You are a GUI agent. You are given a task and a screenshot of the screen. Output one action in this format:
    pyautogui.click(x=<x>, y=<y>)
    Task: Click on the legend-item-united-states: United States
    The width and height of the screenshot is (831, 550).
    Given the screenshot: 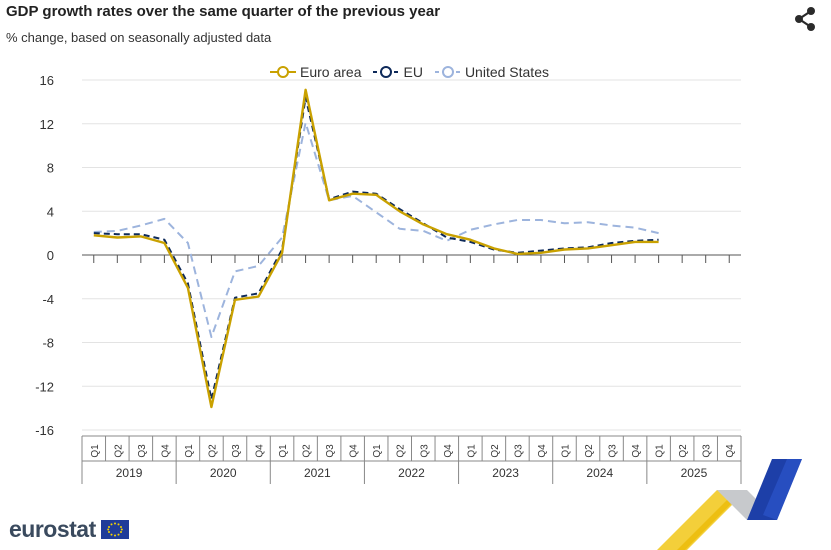 What is the action you would take?
    pyautogui.click(x=491, y=72)
    